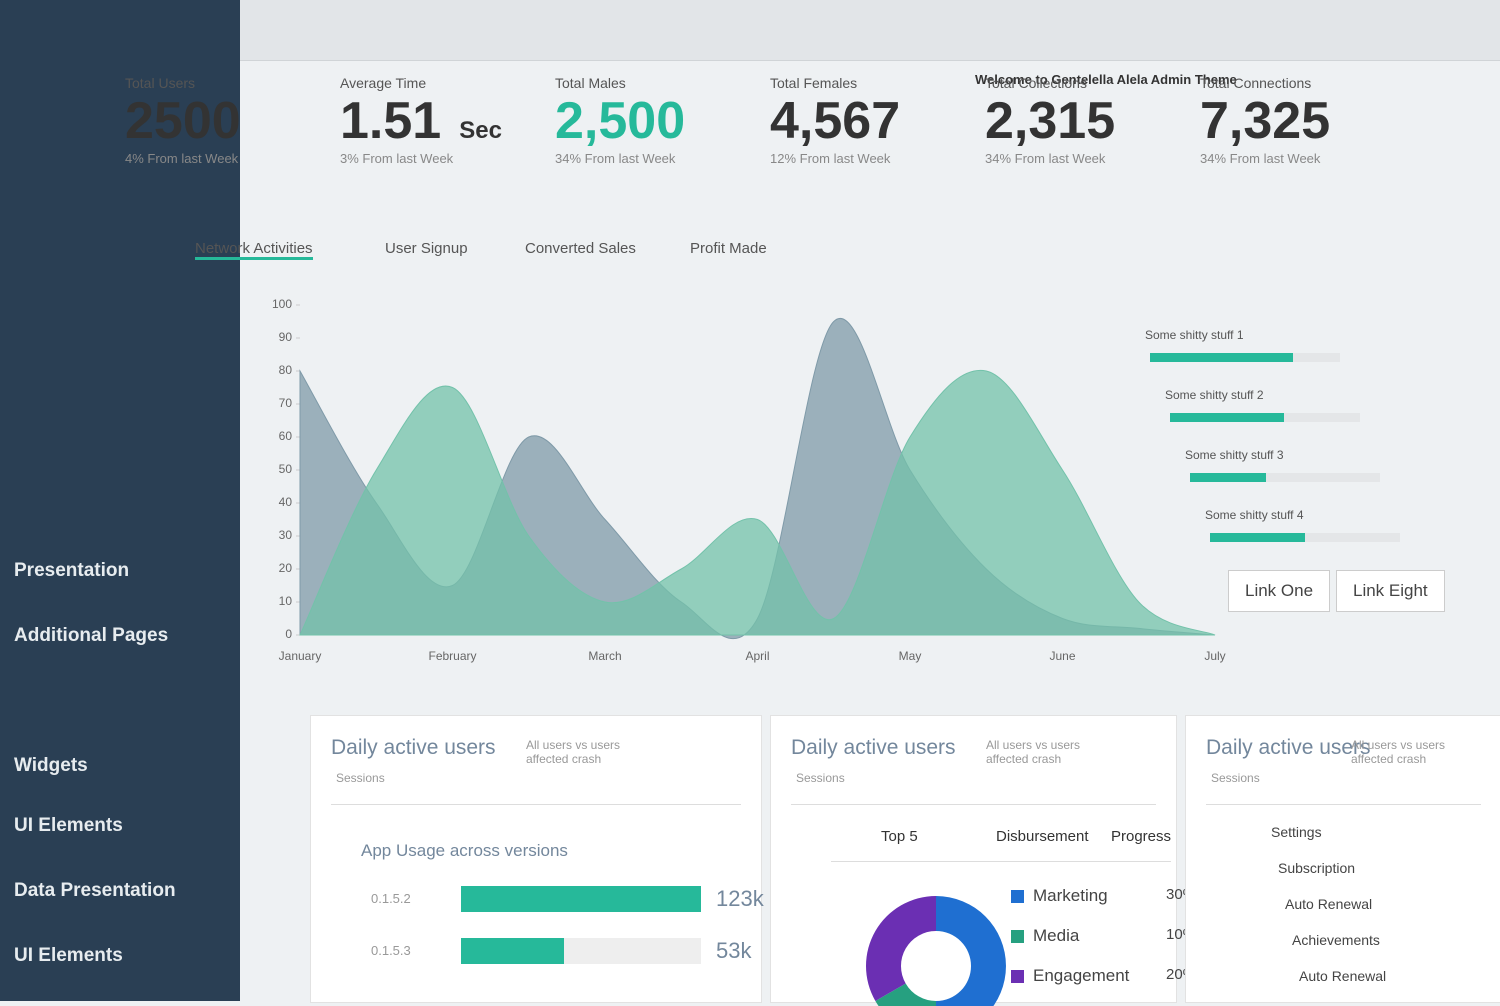  Describe the element at coordinates (286, 337) in the screenshot. I see `y-tick-label: 90` at that location.